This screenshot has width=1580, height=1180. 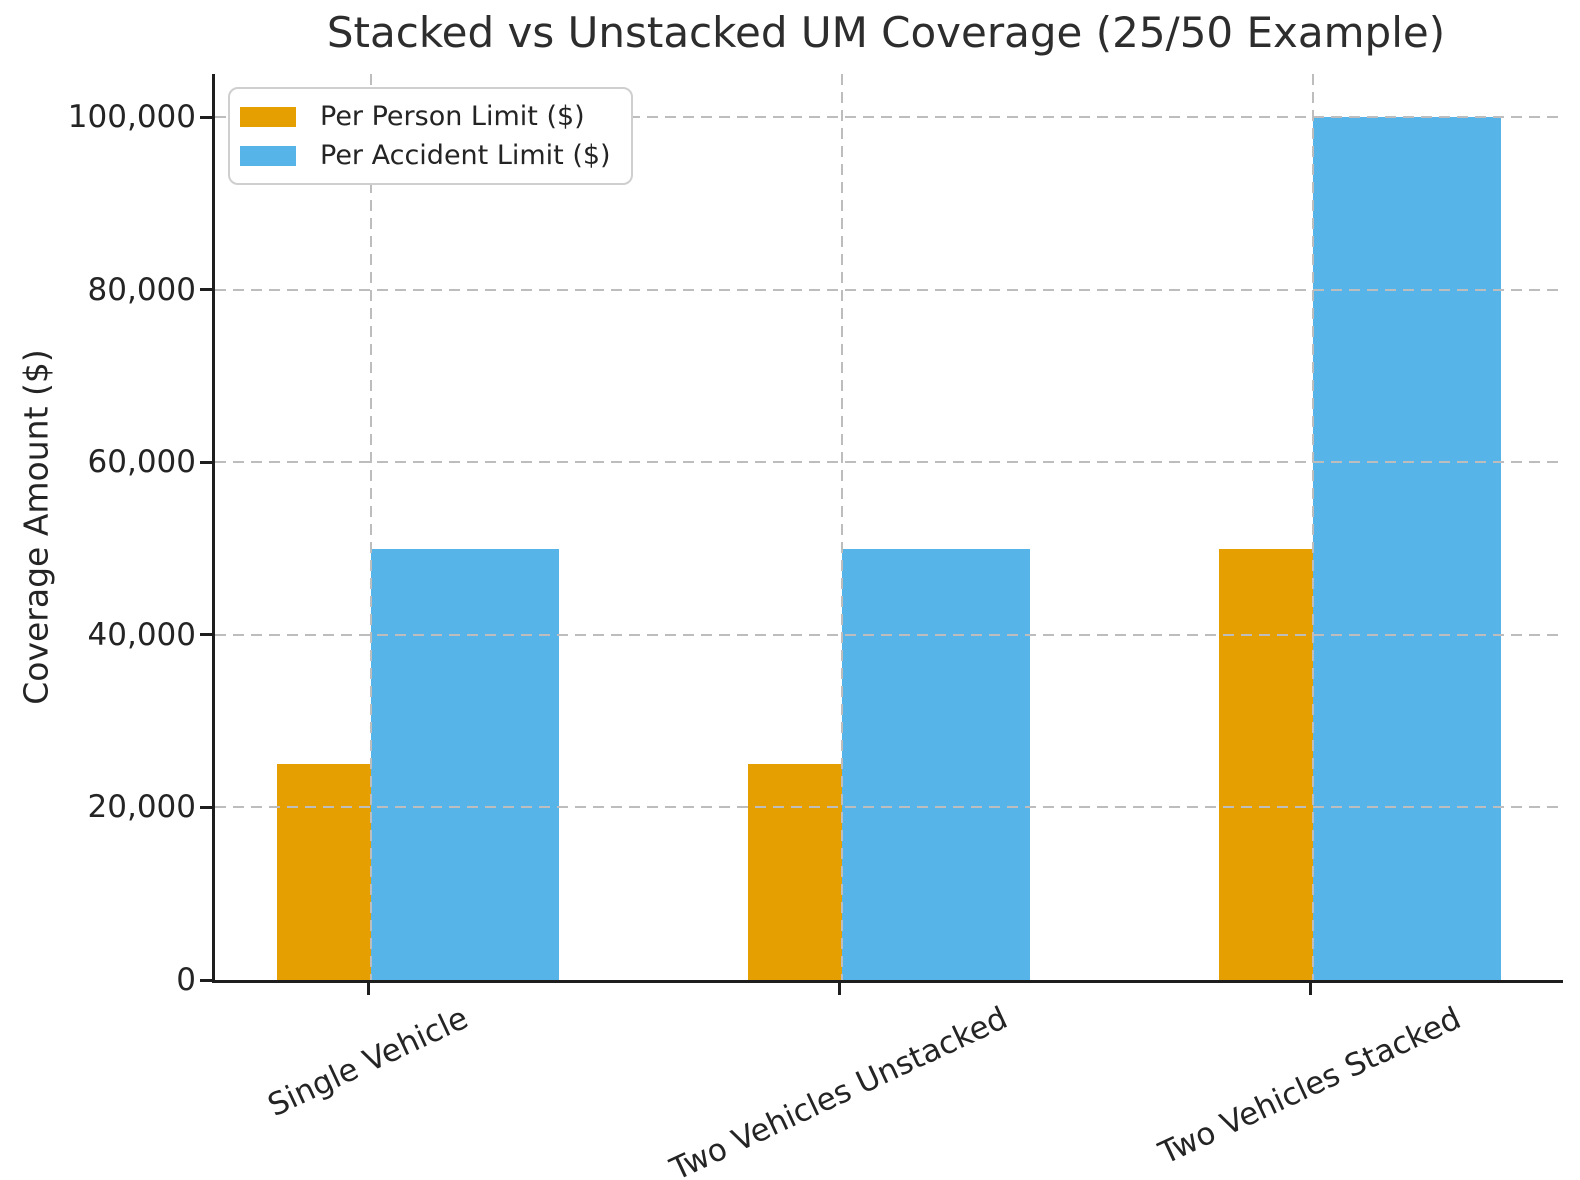 What do you see at coordinates (36, 527) in the screenshot?
I see `y-axis-label: Coverage Amount ($)` at bounding box center [36, 527].